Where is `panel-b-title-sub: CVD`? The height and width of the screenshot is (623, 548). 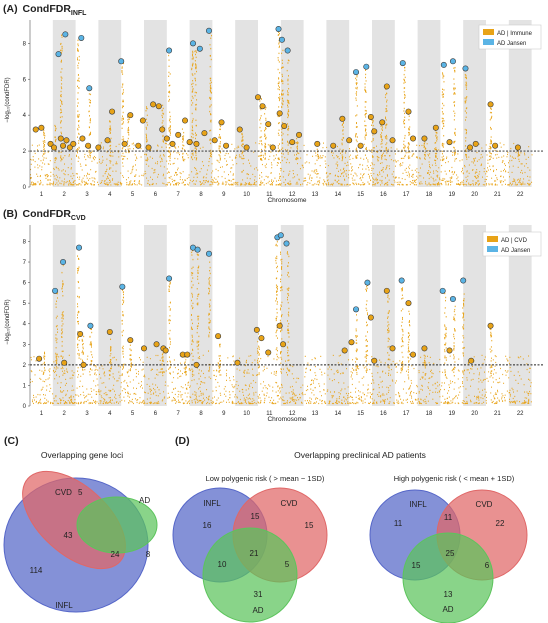 panel-b-title-sub: CVD is located at coordinates (78, 218).